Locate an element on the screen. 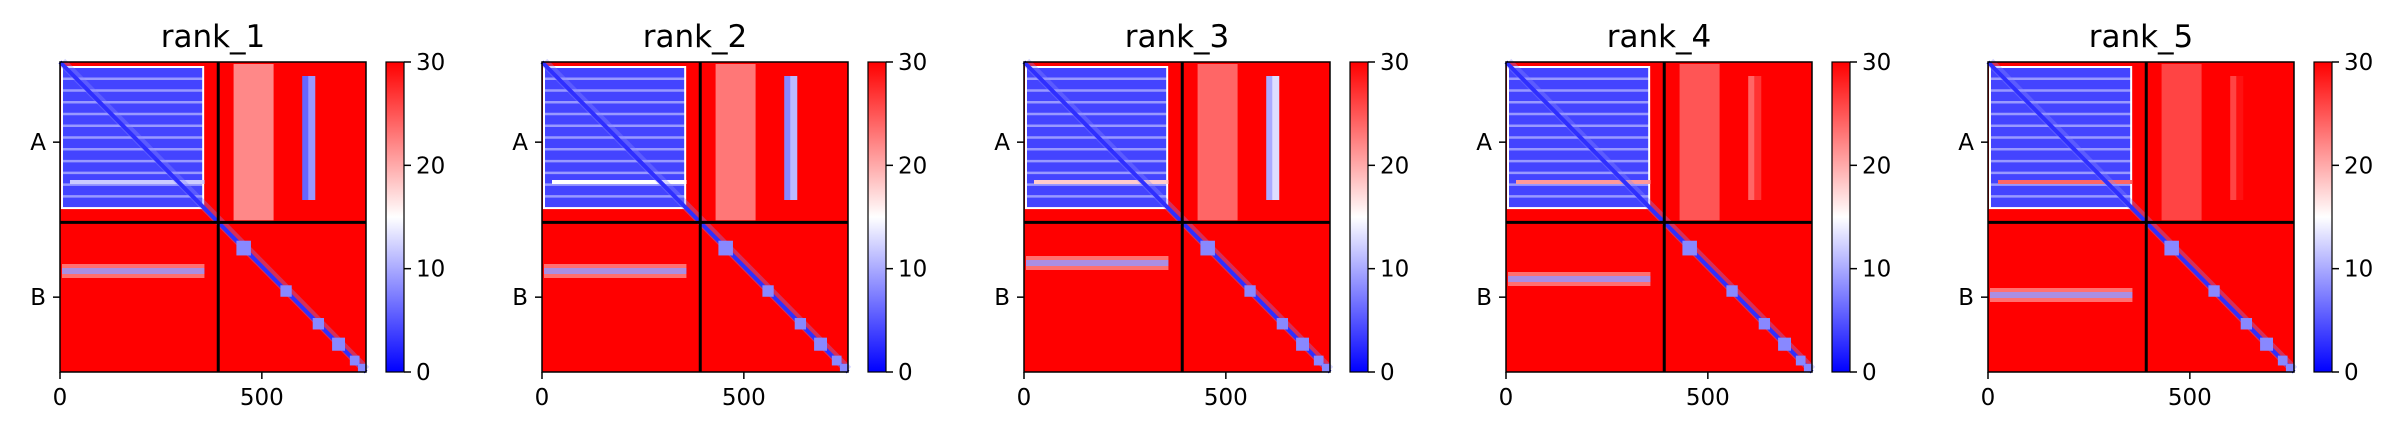  panel-title: rank_4 is located at coordinates (1659, 37).